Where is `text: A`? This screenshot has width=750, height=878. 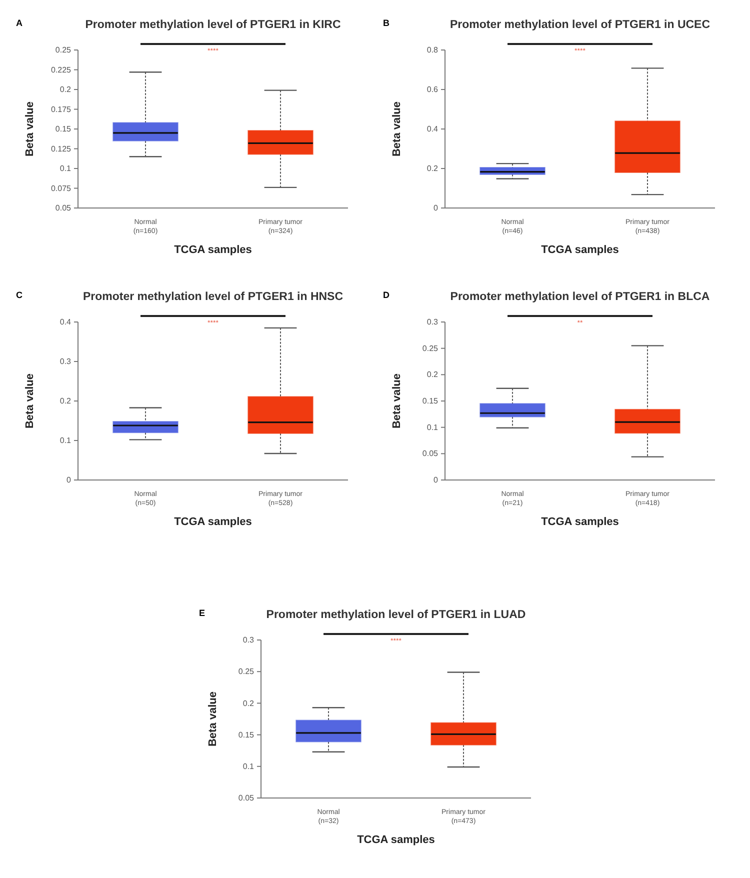 text: A is located at coordinates (19, 23).